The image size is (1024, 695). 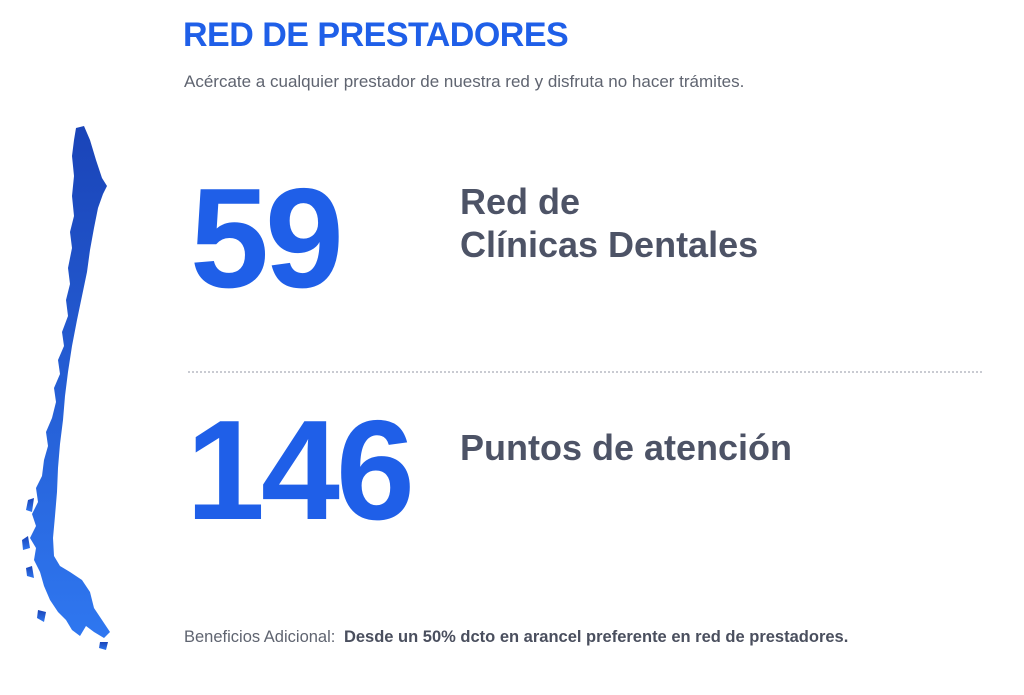 I want to click on stat-number-dental-clinics: 59, so click(x=267, y=238).